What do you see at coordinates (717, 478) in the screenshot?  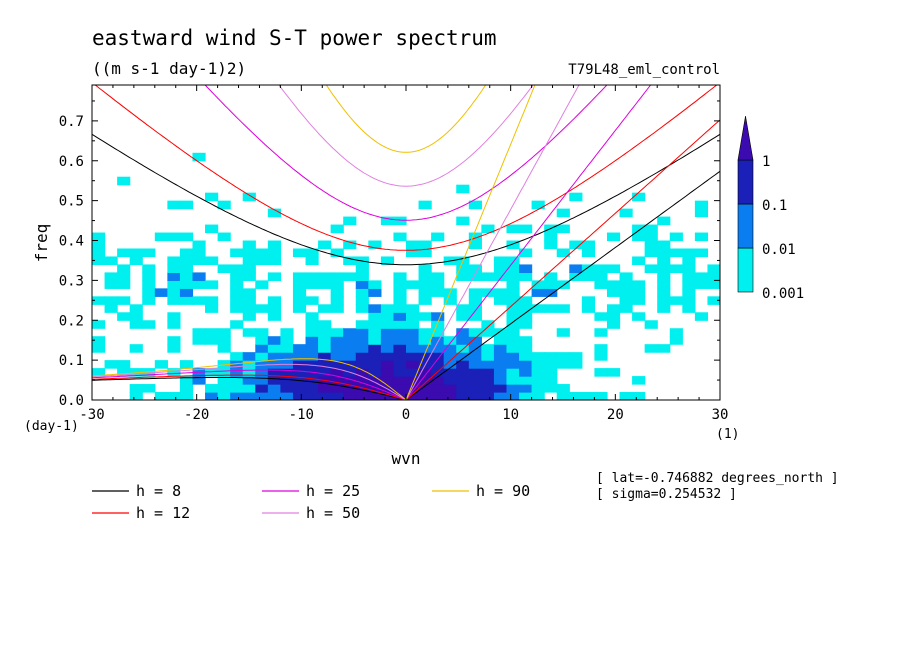 I see `annotation-lat: [ lat=-0.746882 degrees_north ]` at bounding box center [717, 478].